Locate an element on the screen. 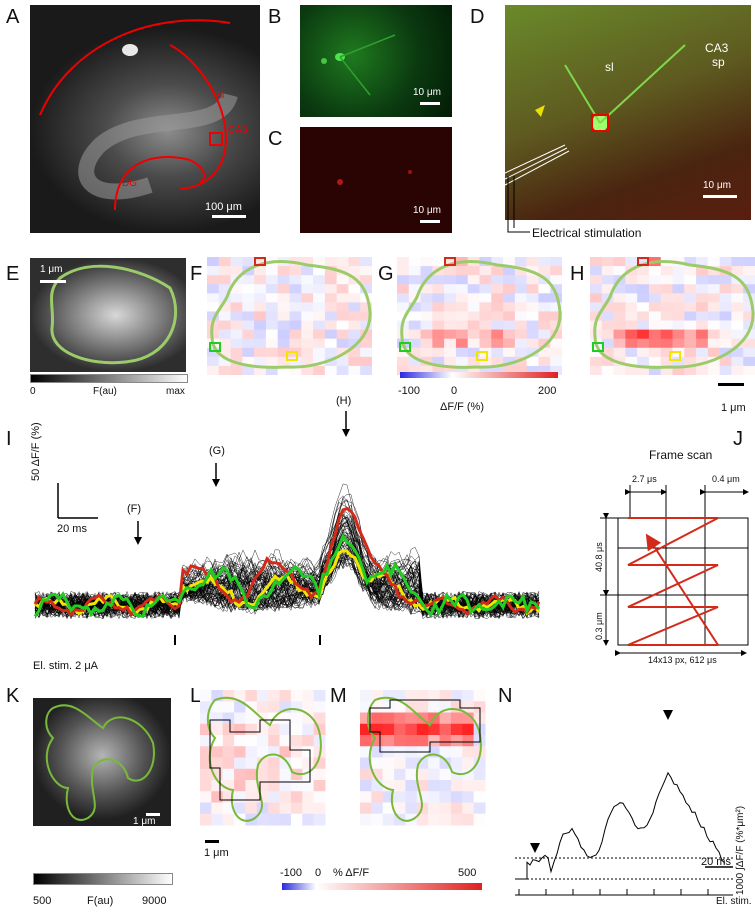  lm-tick-min: -100 is located at coordinates (291, 873).